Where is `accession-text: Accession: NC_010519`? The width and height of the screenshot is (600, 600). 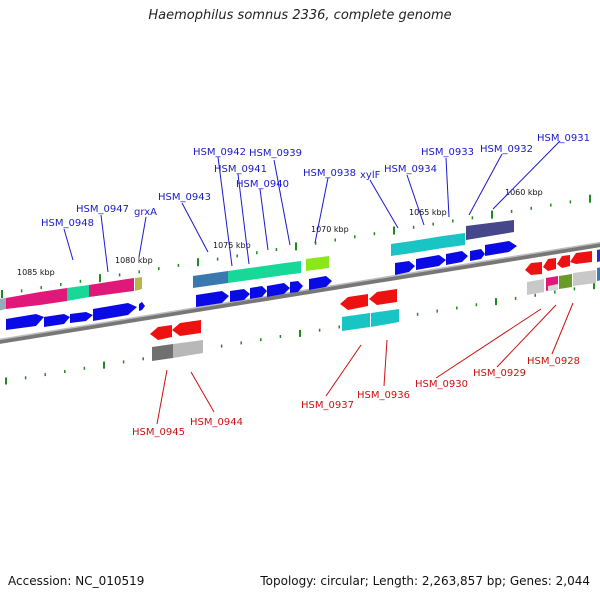
accession-text: Accession: NC_010519 is located at coordinates (76, 581).